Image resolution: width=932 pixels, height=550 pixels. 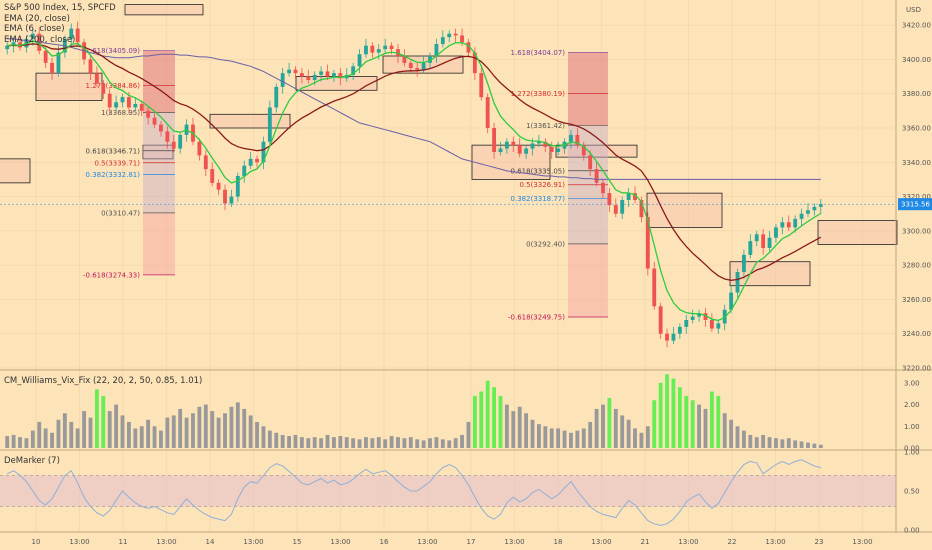 I want to click on zone-box, so click(x=684, y=210).